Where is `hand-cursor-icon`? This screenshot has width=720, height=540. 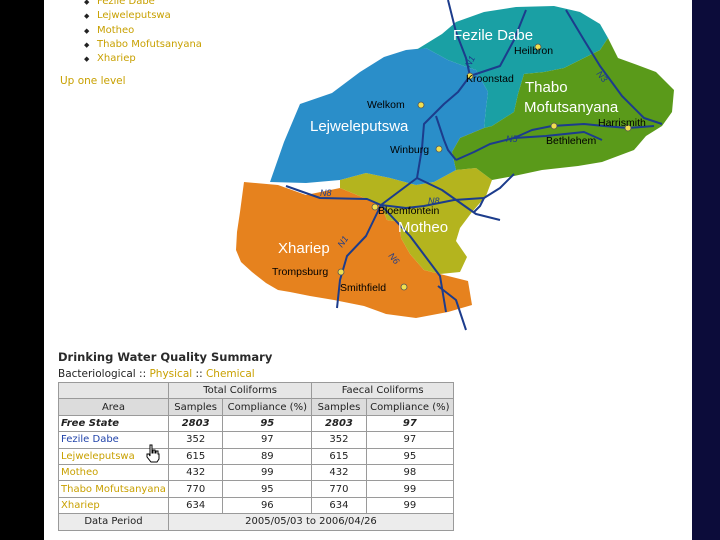
hand-cursor-icon is located at coordinates (153, 453).